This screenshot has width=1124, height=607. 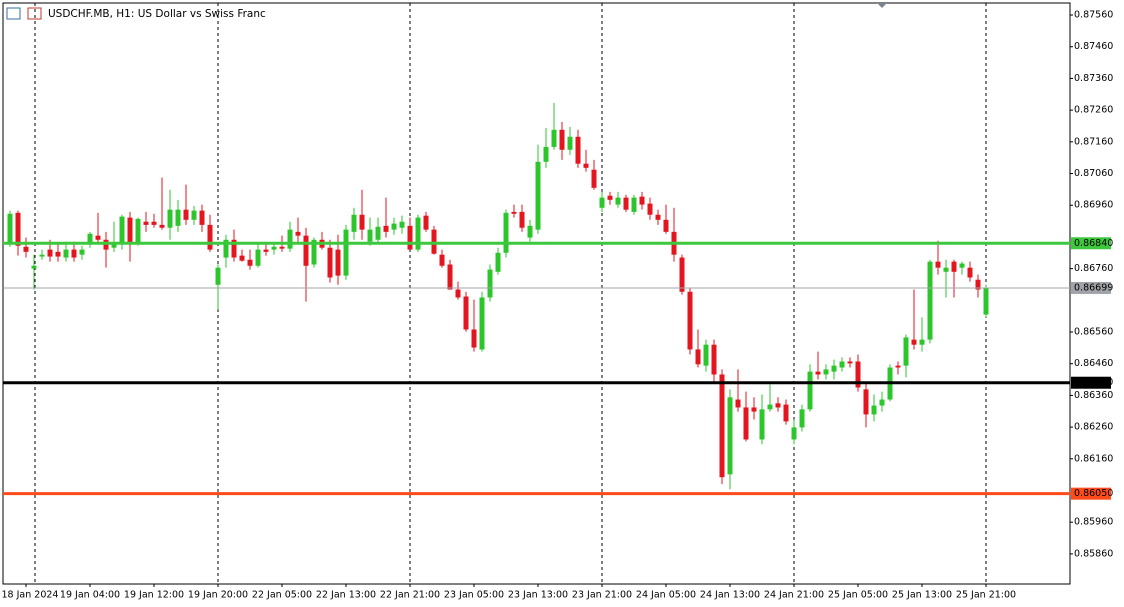 I want to click on x-tick-label: 23 Jan 05:00, so click(x=474, y=595).